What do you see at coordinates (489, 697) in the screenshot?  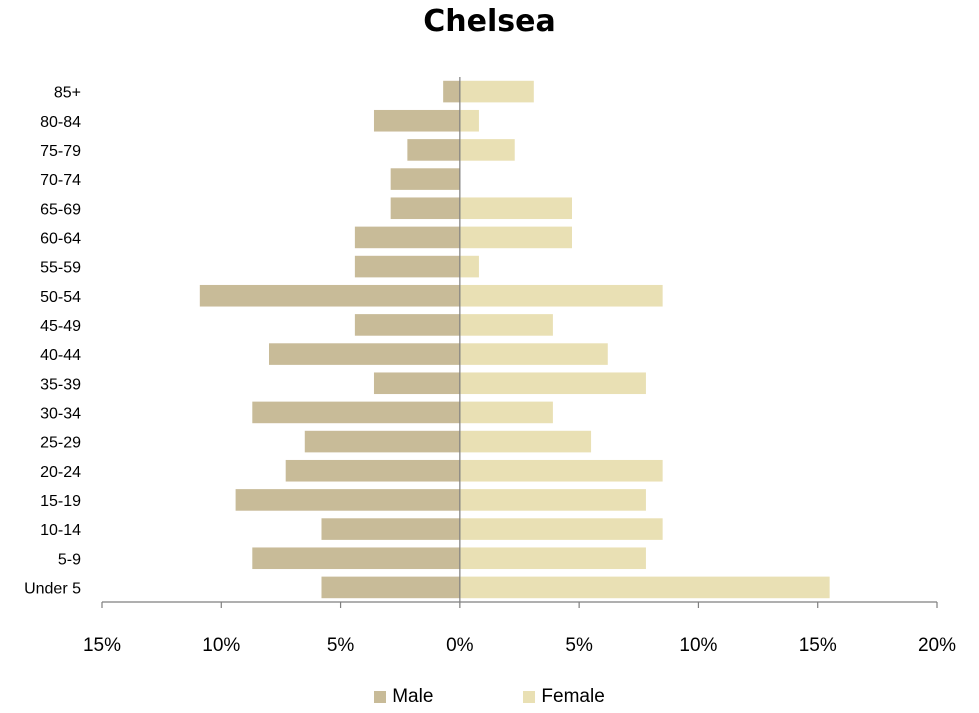 I see `legend: Male Female` at bounding box center [489, 697].